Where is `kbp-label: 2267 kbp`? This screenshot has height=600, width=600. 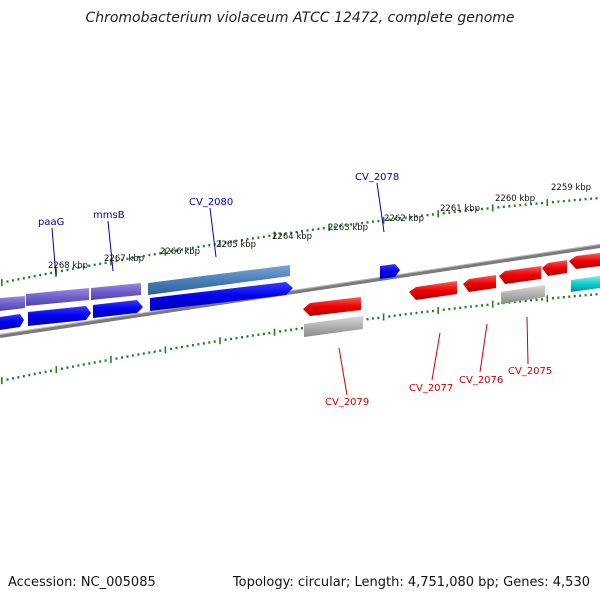 kbp-label: 2267 kbp is located at coordinates (124, 259).